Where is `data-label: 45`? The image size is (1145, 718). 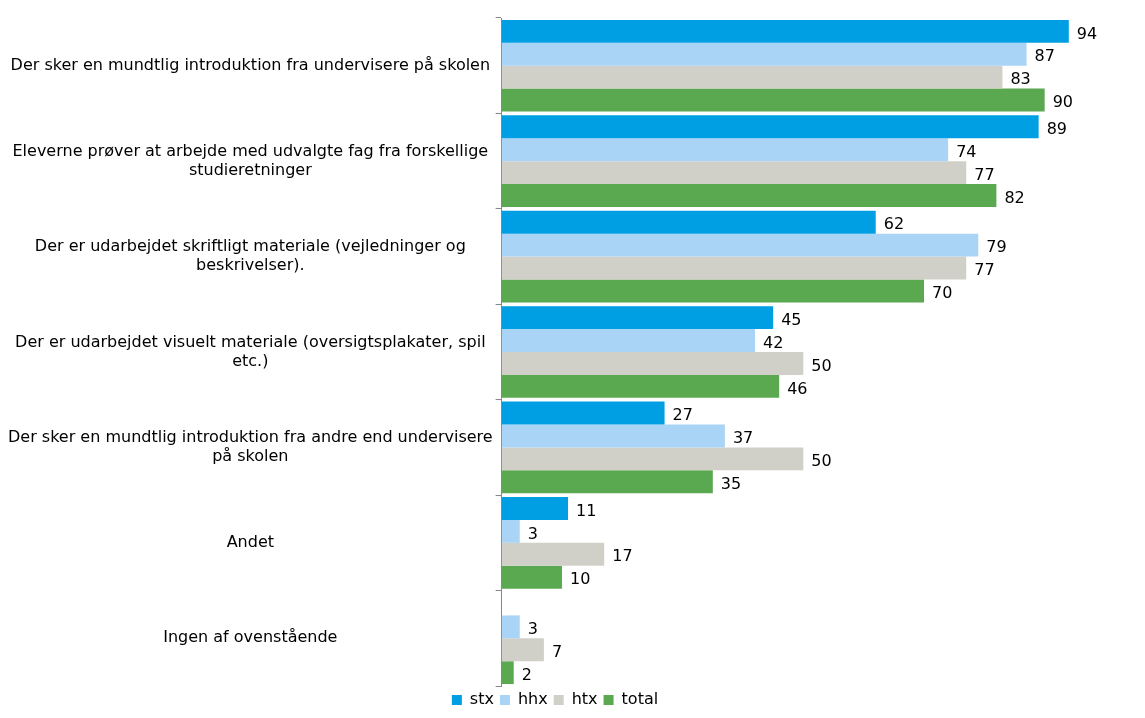 data-label: 45 is located at coordinates (791, 319).